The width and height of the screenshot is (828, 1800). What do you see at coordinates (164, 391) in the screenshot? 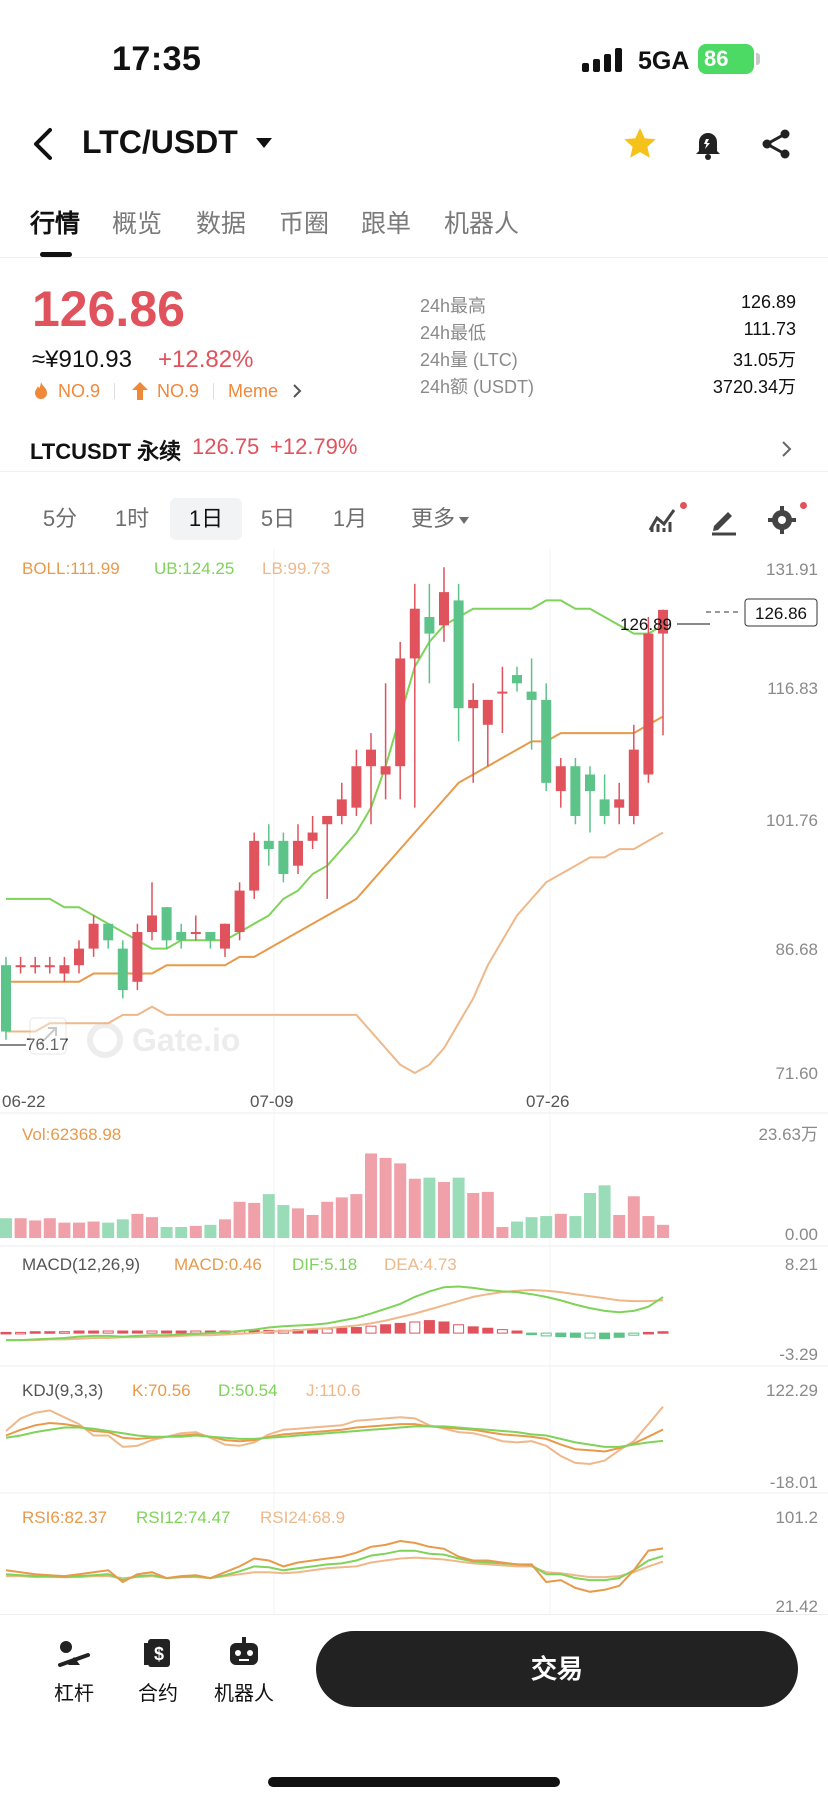
I see `gainer-rank-badge: NO.9` at bounding box center [164, 391].